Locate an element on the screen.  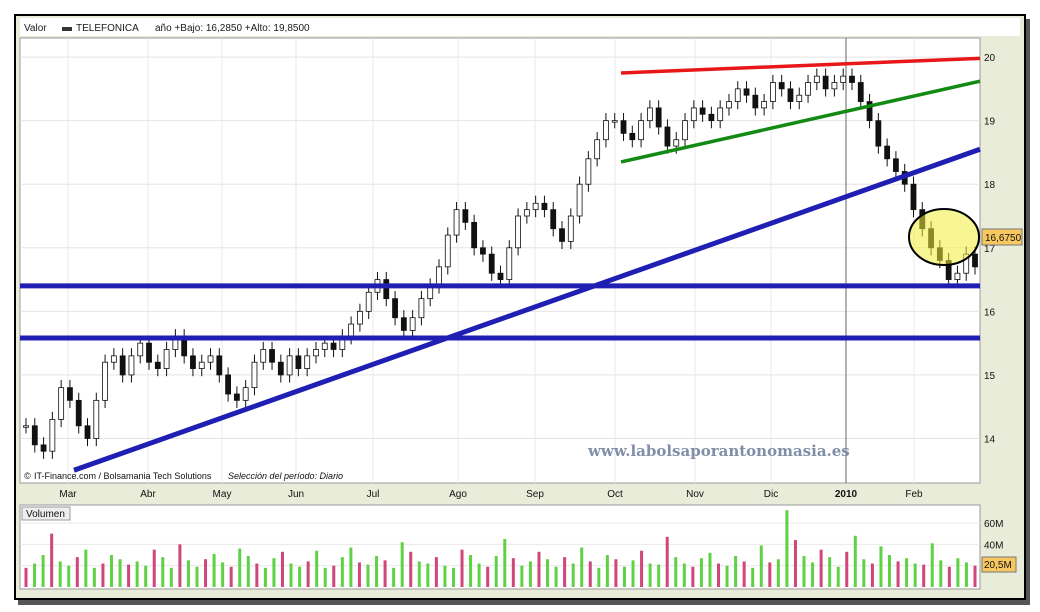
volume-last-badge is located at coordinates (999, 564).